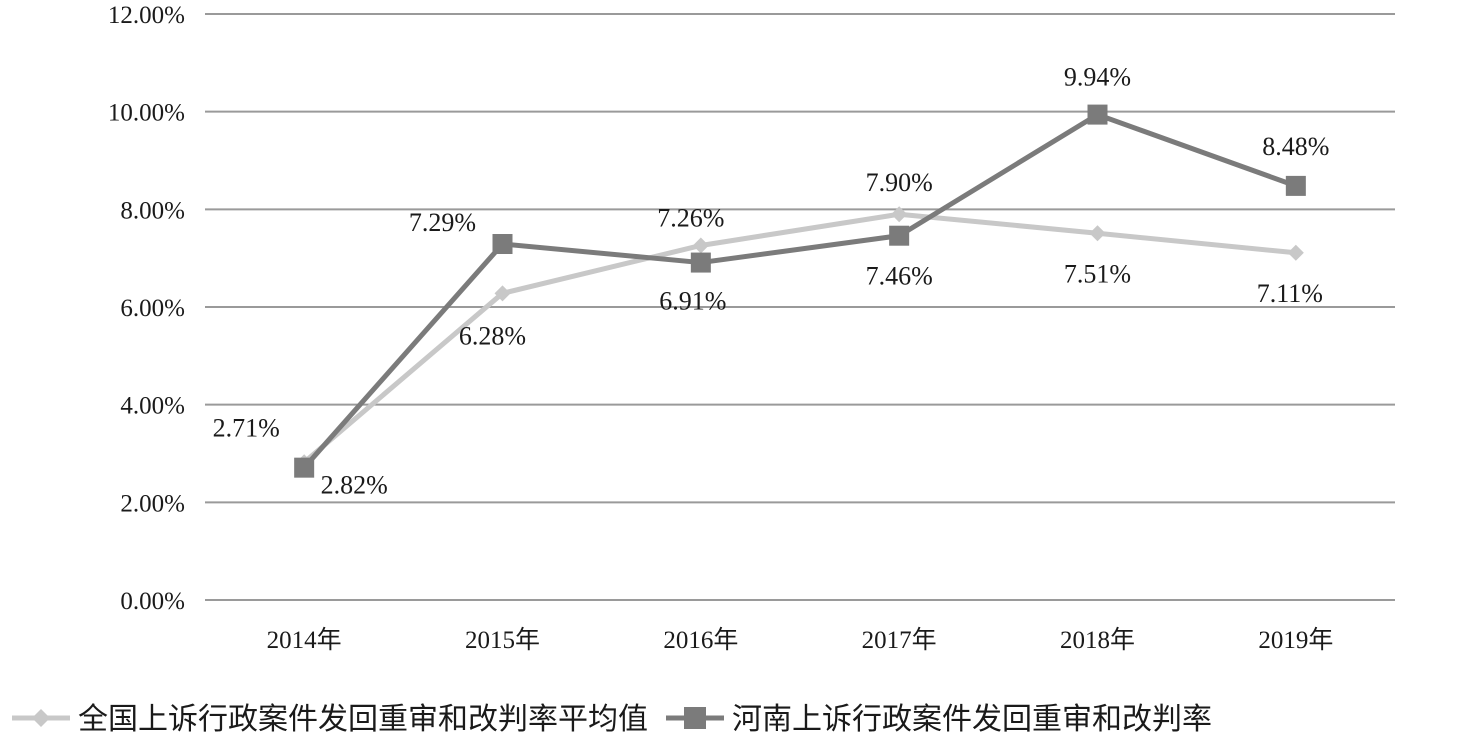  Describe the element at coordinates (363, 719) in the screenshot. I see `legend-label: 全国上诉行政案件发回重审和改判率平均值` at that location.